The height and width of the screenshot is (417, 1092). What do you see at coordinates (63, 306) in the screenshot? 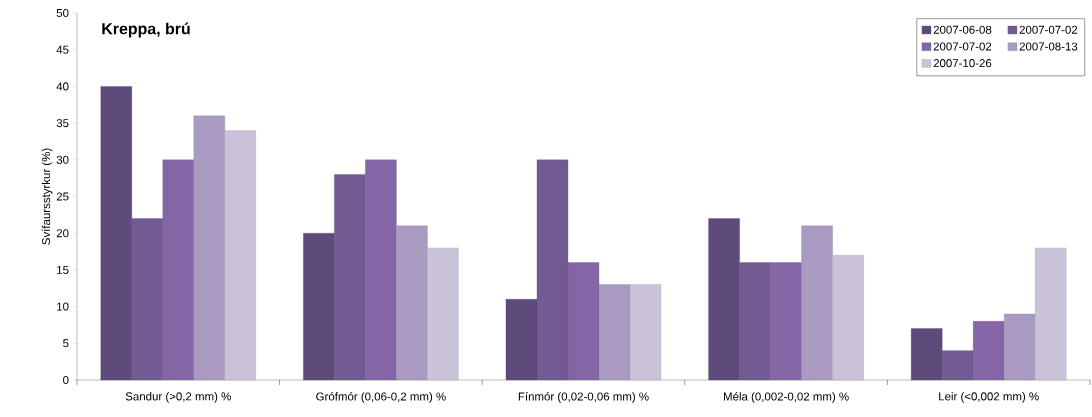
I see `y-tick-label: 10` at bounding box center [63, 306].